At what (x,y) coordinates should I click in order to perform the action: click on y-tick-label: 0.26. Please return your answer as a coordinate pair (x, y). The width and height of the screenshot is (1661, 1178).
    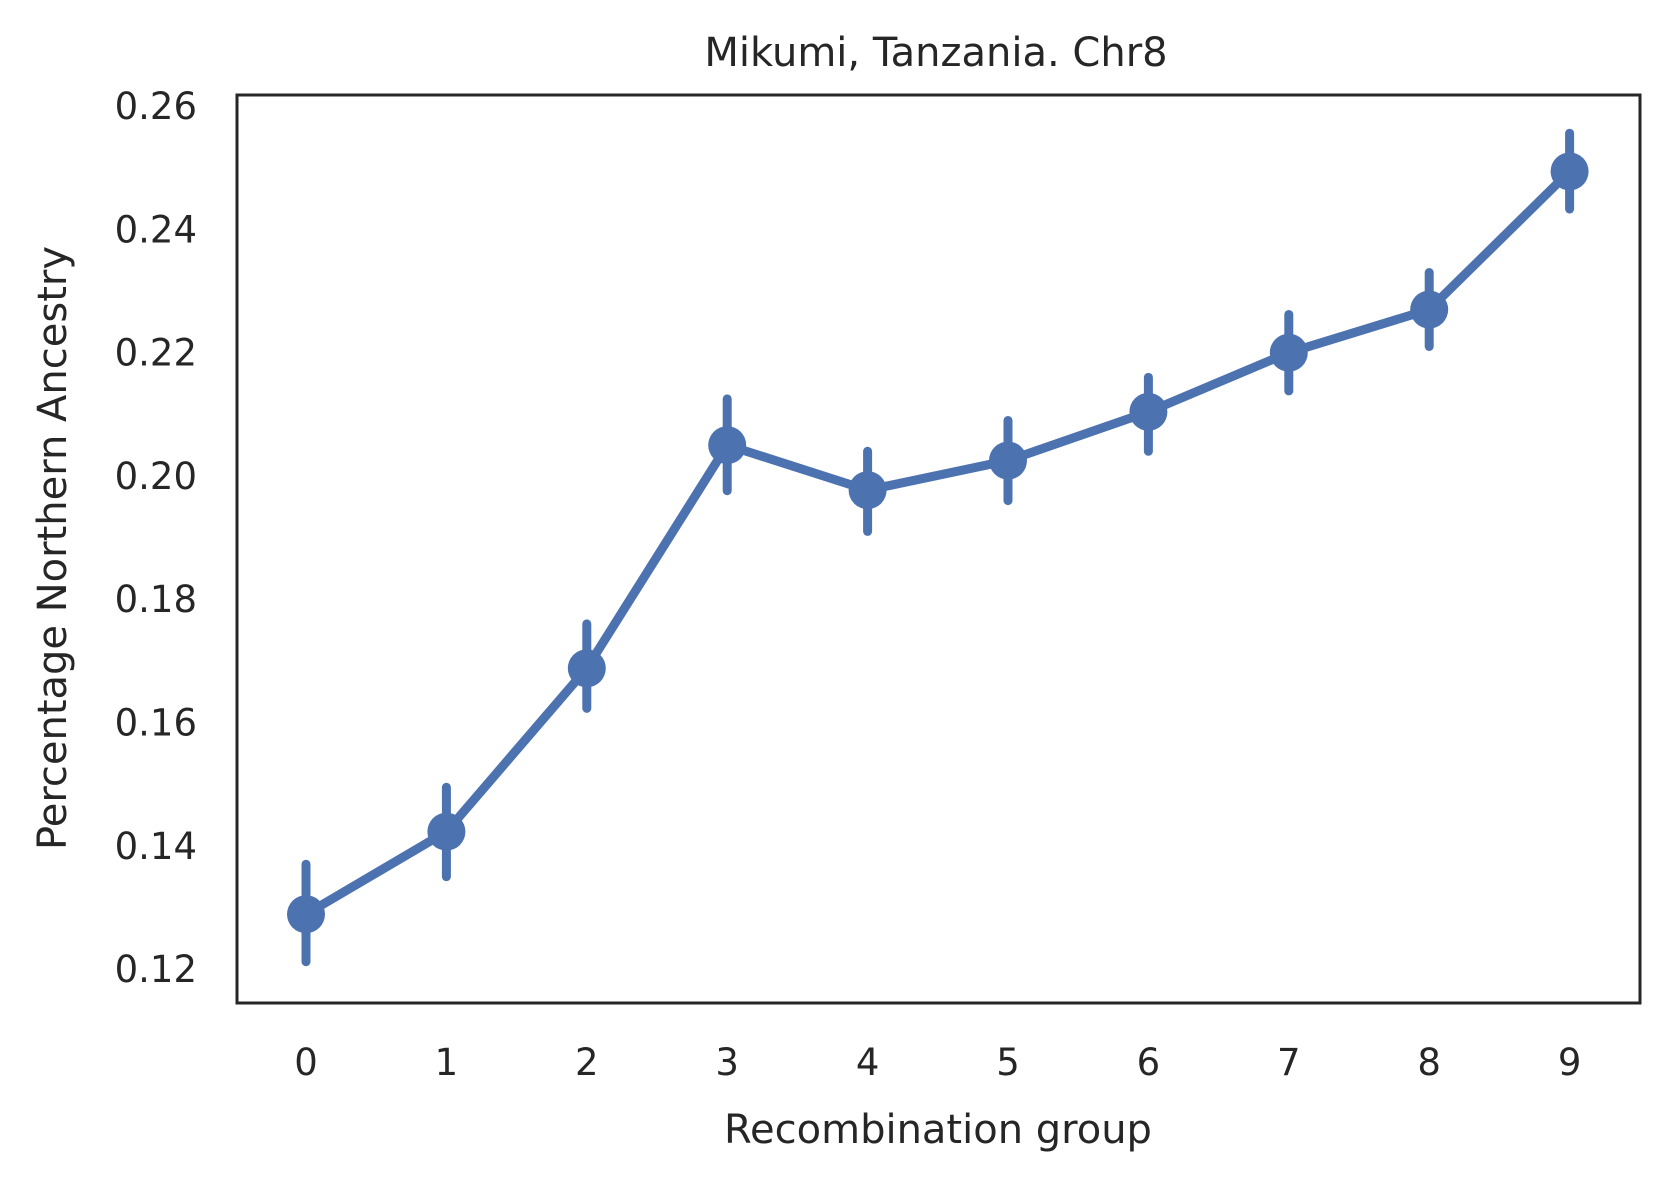
    Looking at the image, I should click on (156, 106).